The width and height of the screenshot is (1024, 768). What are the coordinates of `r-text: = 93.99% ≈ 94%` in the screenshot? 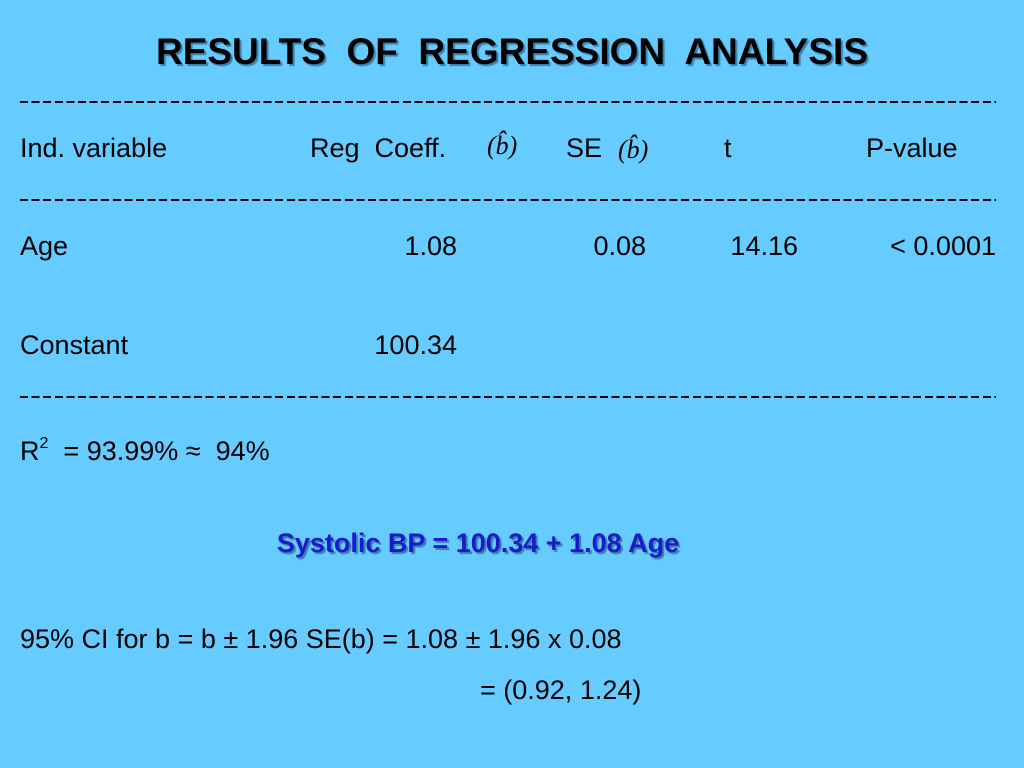 It's located at (166, 451).